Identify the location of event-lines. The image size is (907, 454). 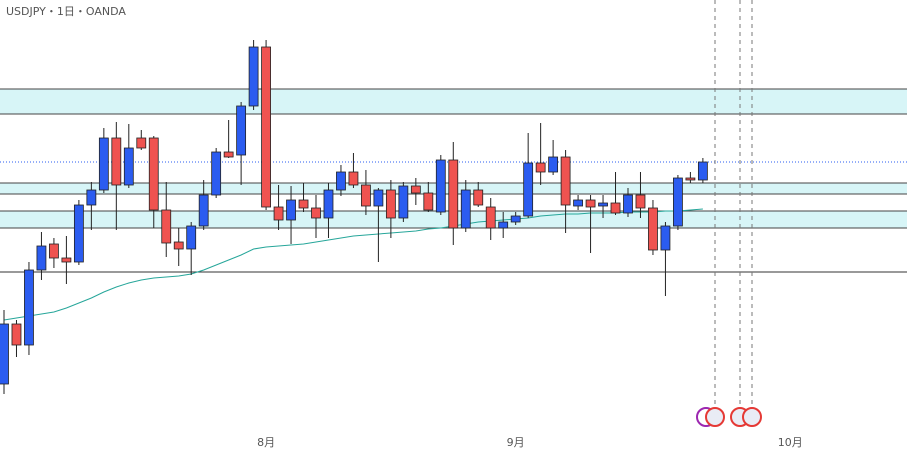
(733, 202).